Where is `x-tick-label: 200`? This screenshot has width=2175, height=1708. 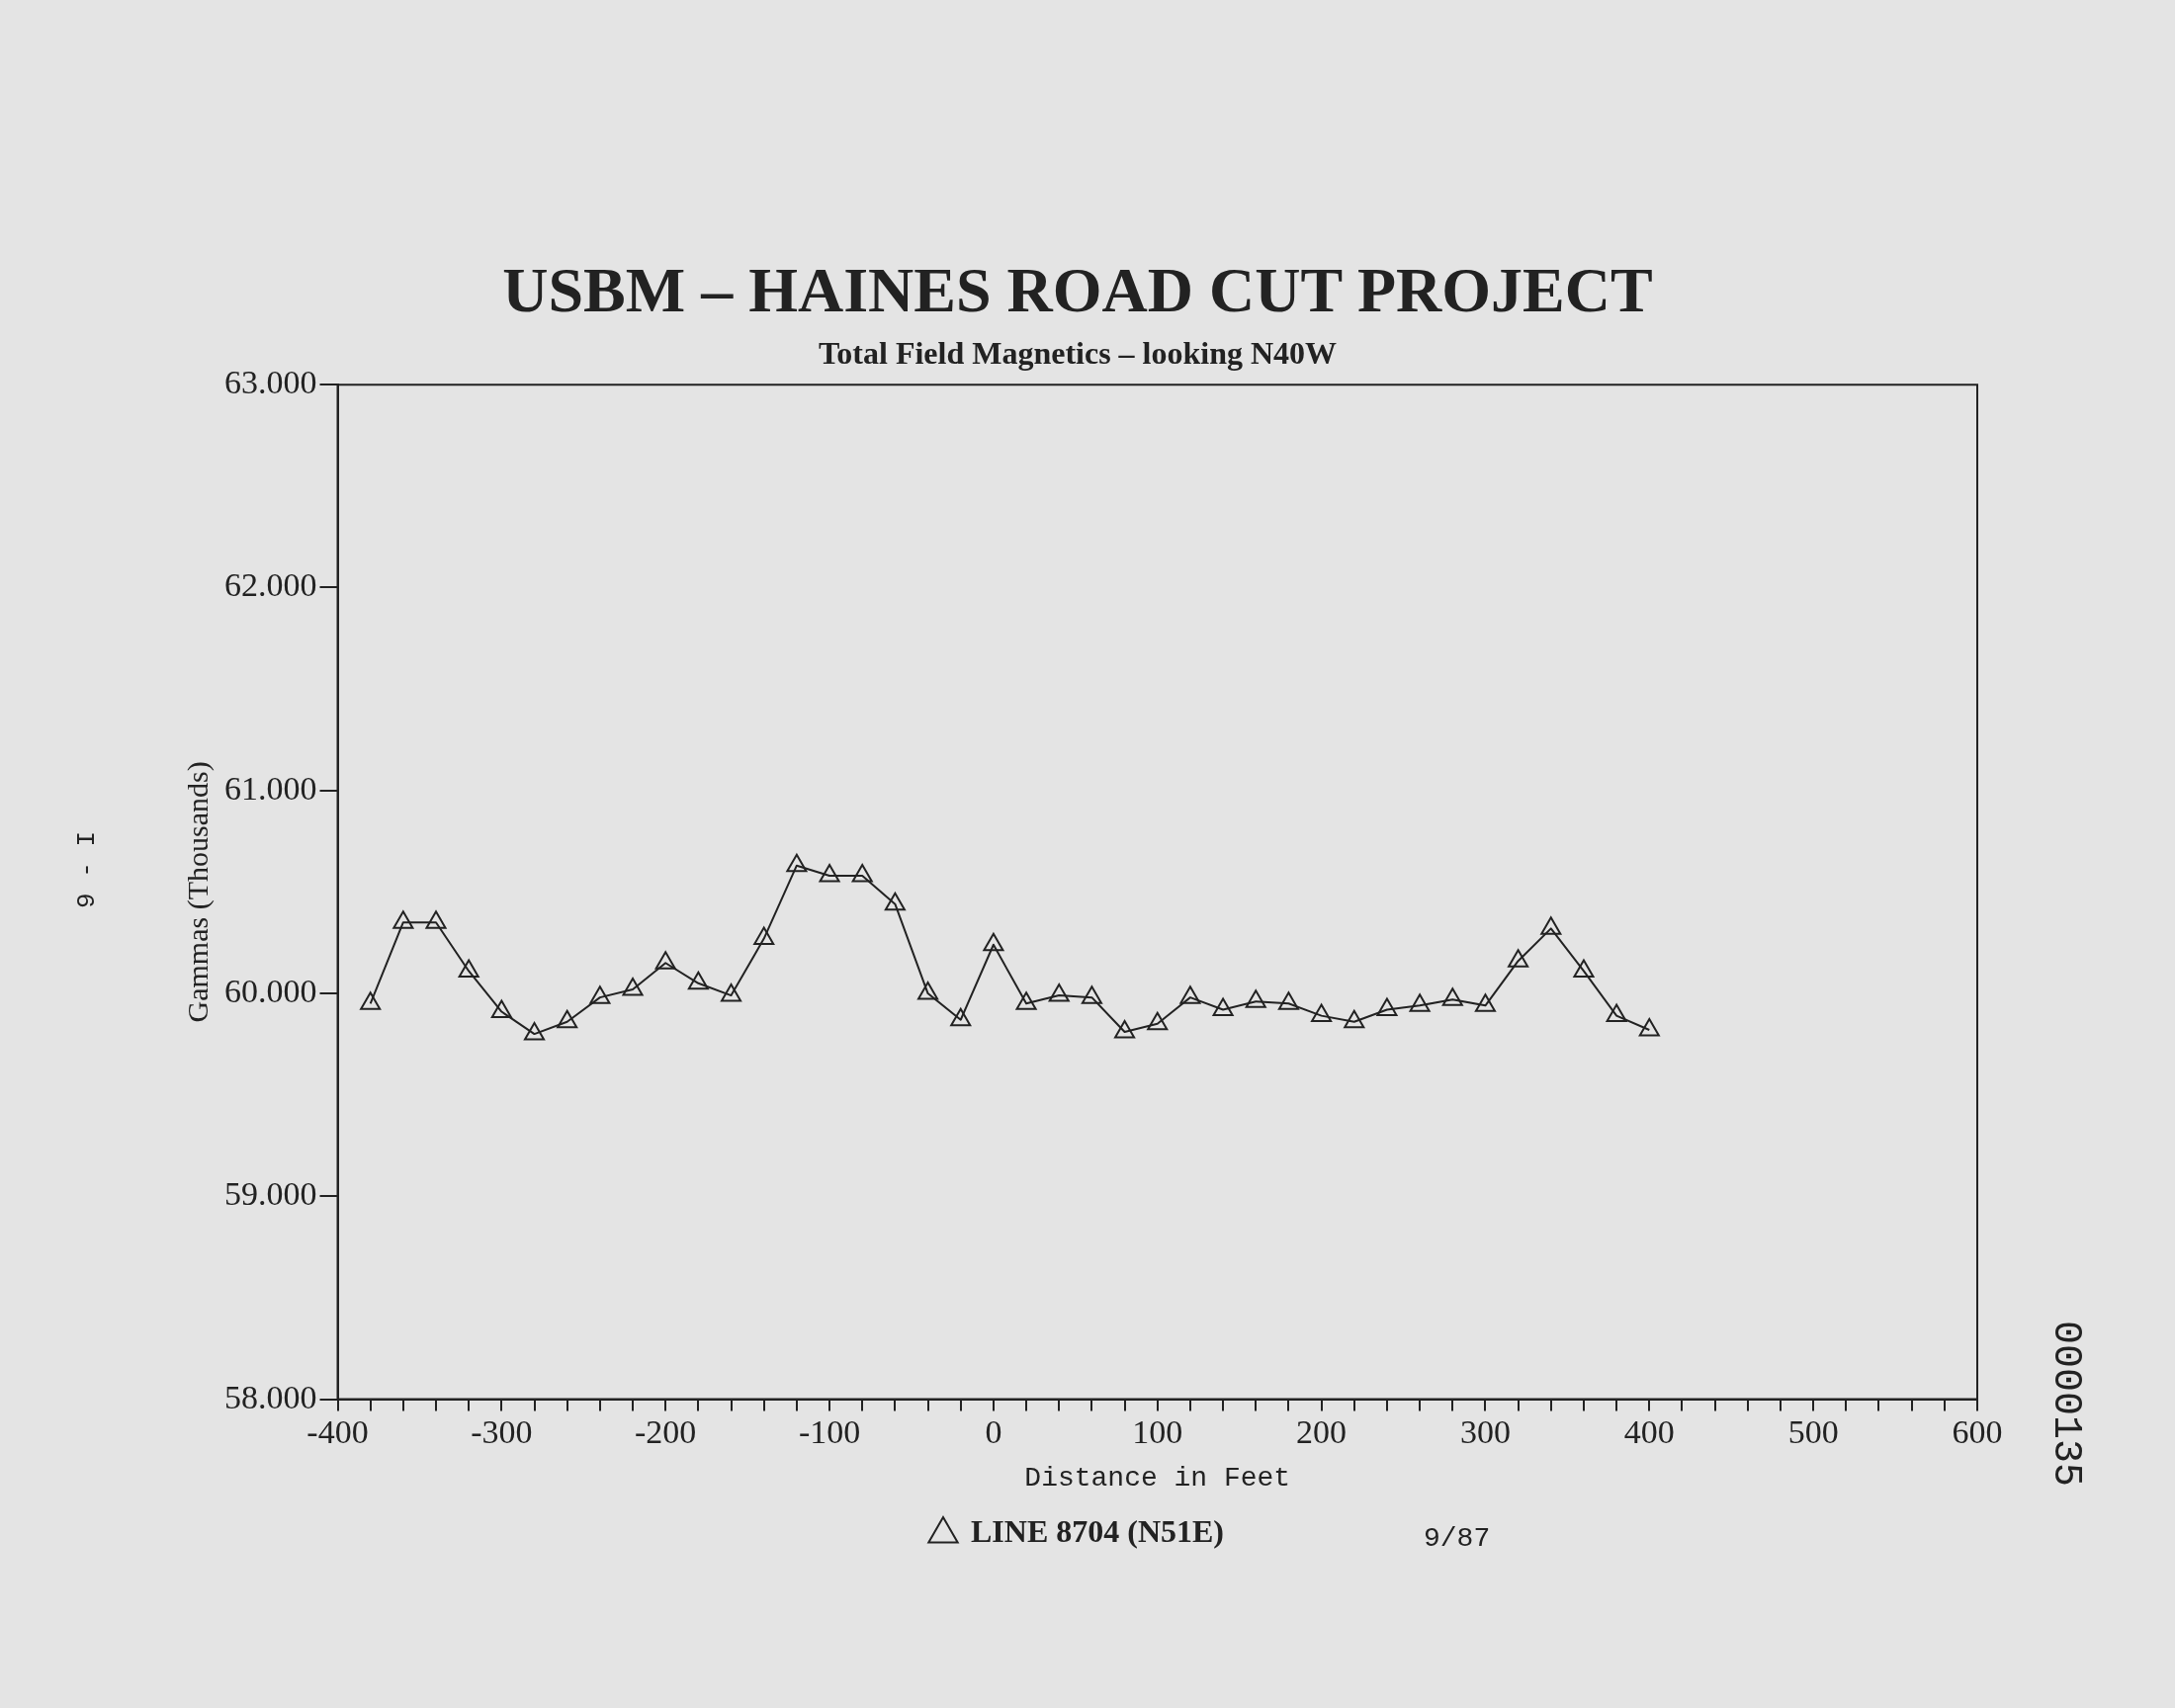 x-tick-label: 200 is located at coordinates (1322, 1431).